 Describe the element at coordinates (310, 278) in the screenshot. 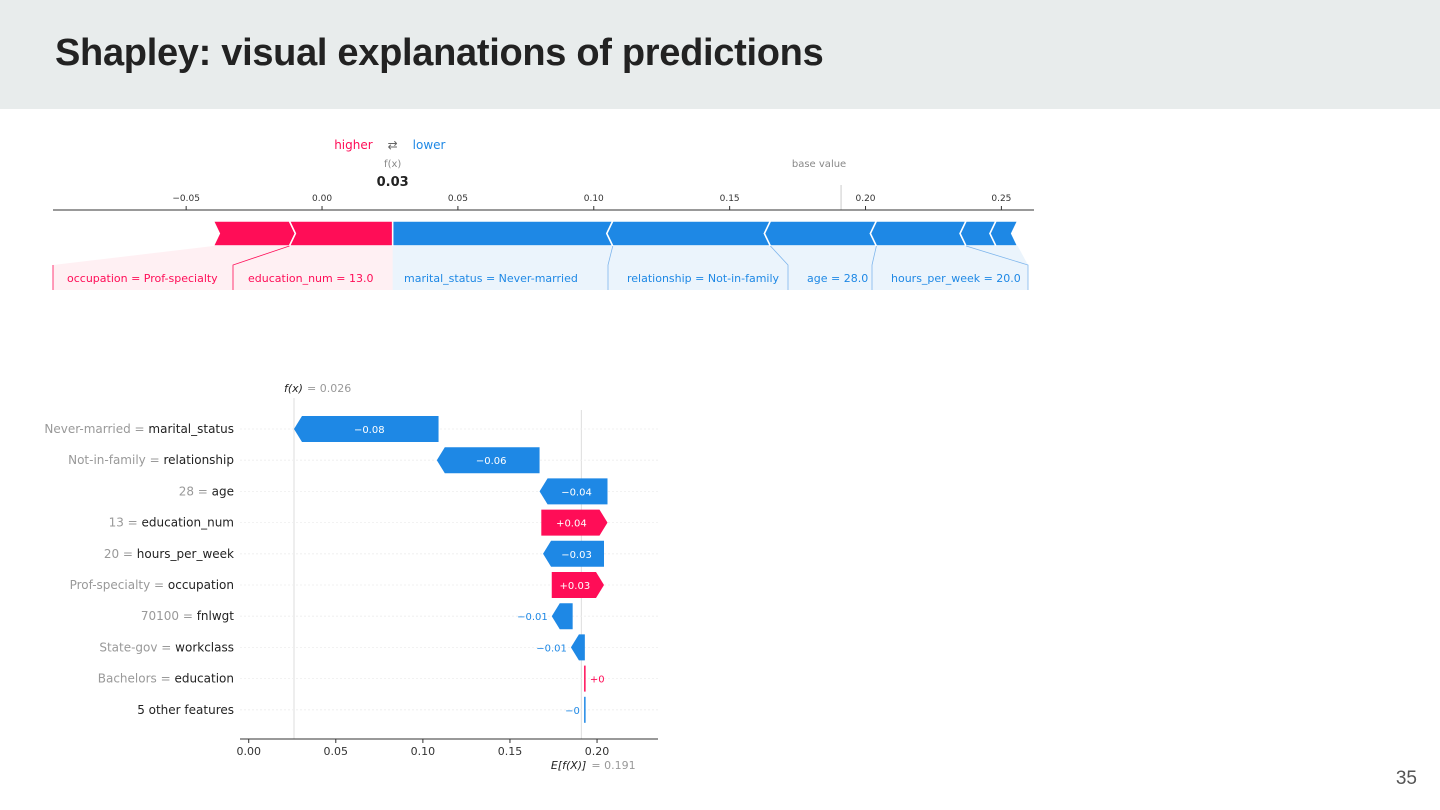

I see `force-feature-label: education_num = 13.0` at that location.